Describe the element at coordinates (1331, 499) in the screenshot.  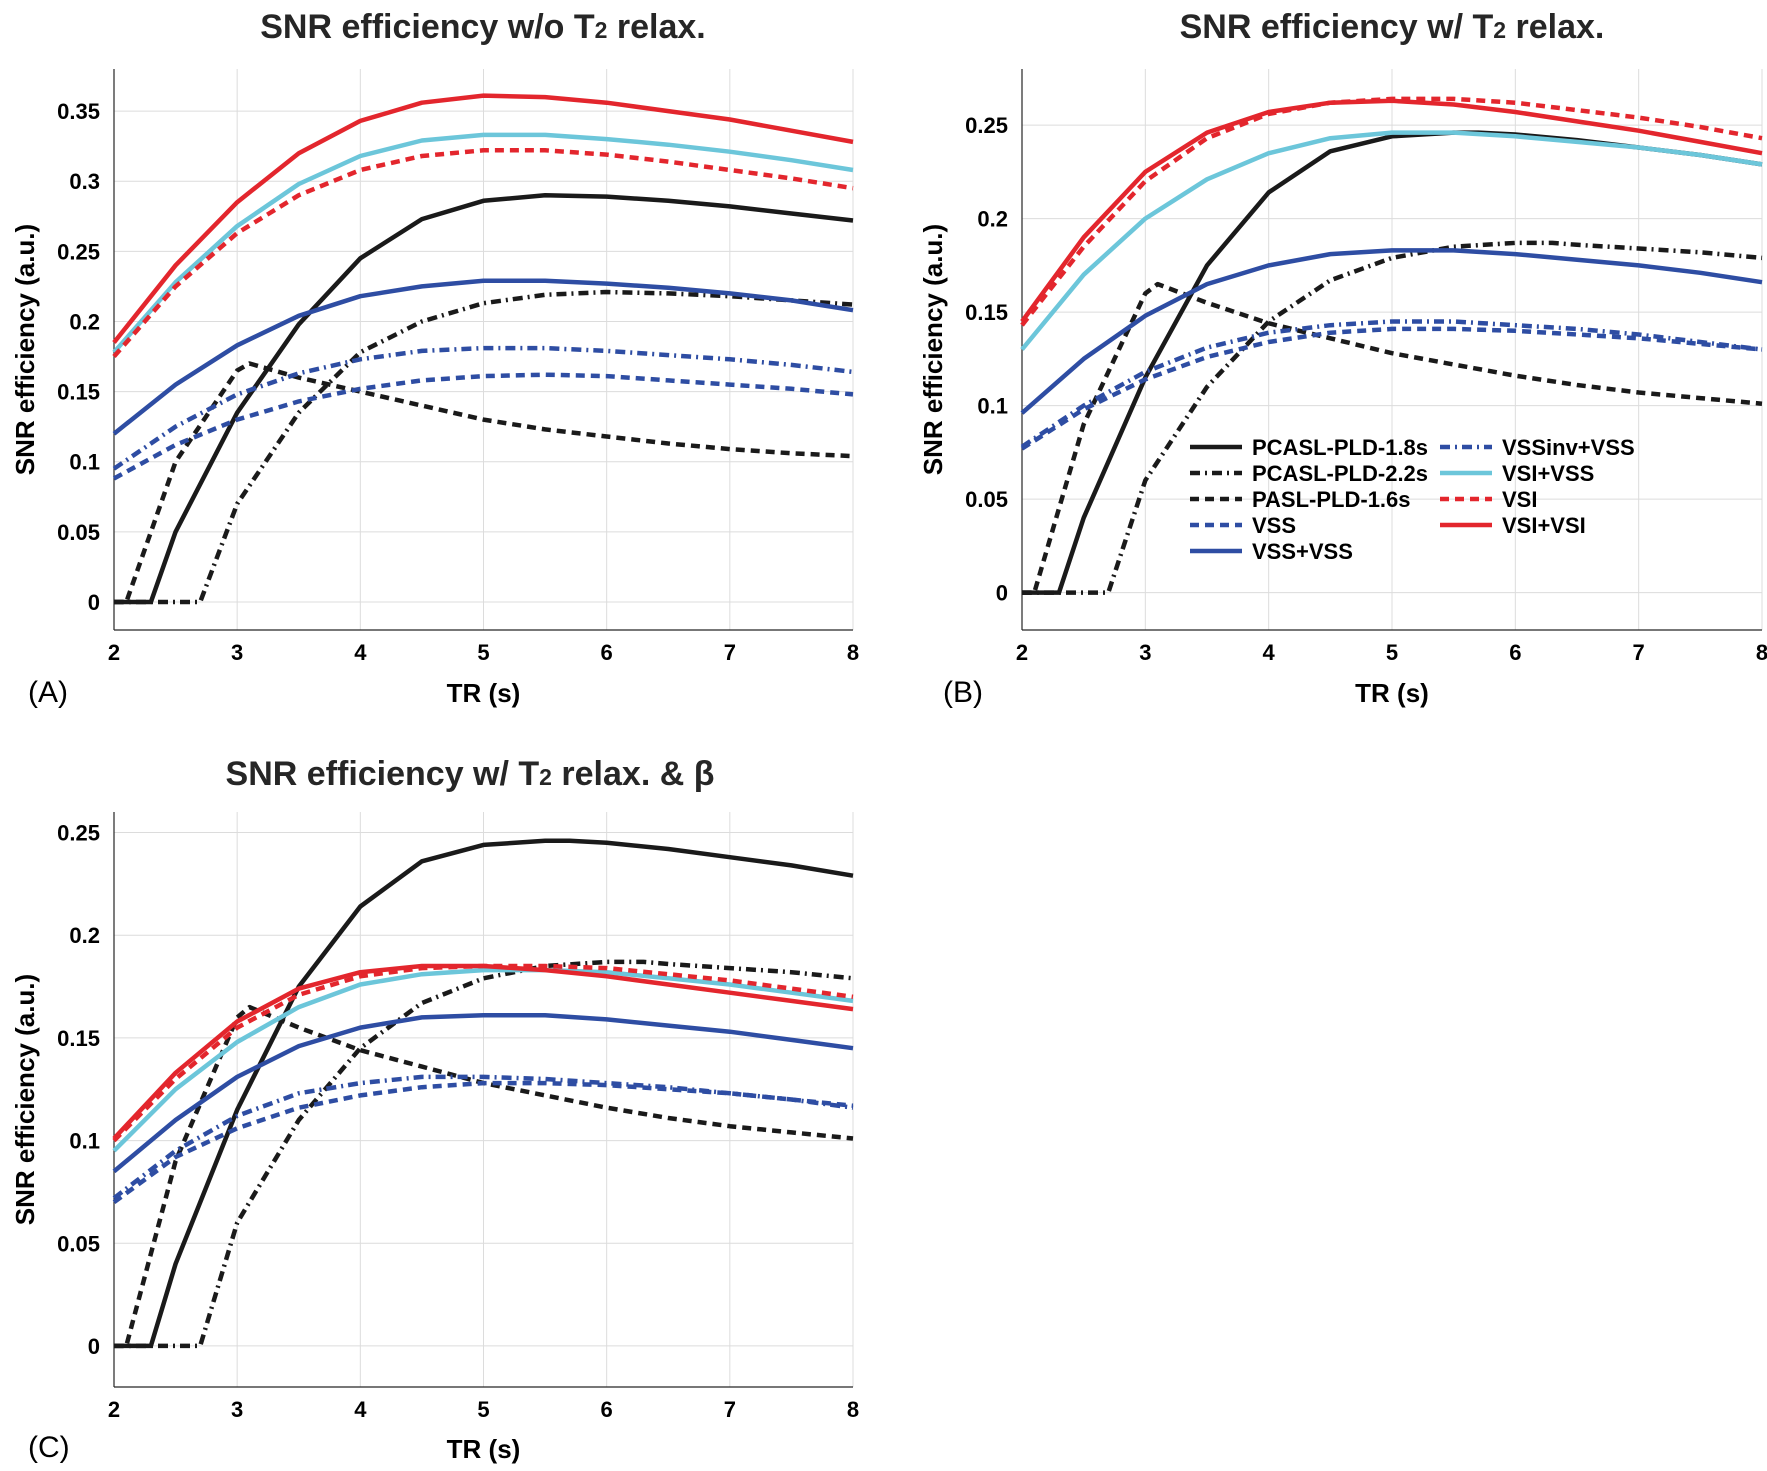
I see `legend-entry-label: PASL-PLD-1.6s` at that location.